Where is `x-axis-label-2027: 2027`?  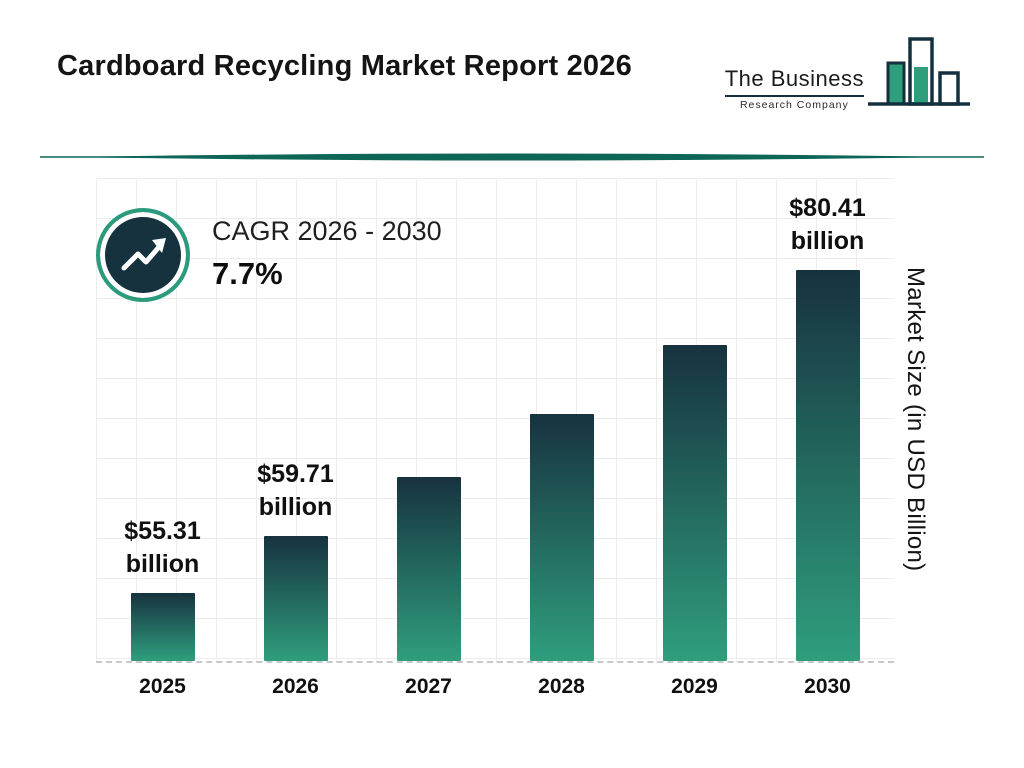
x-axis-label-2027: 2027 is located at coordinates (428, 686).